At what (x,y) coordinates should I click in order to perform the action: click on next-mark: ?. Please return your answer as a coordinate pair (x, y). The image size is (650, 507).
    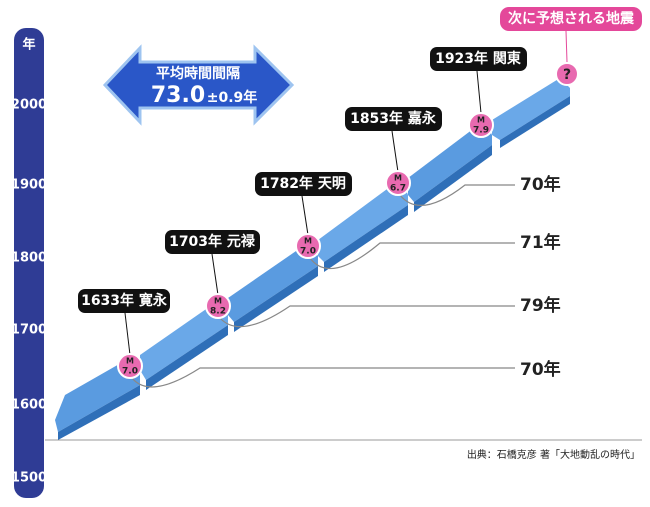
    Looking at the image, I should click on (567, 75).